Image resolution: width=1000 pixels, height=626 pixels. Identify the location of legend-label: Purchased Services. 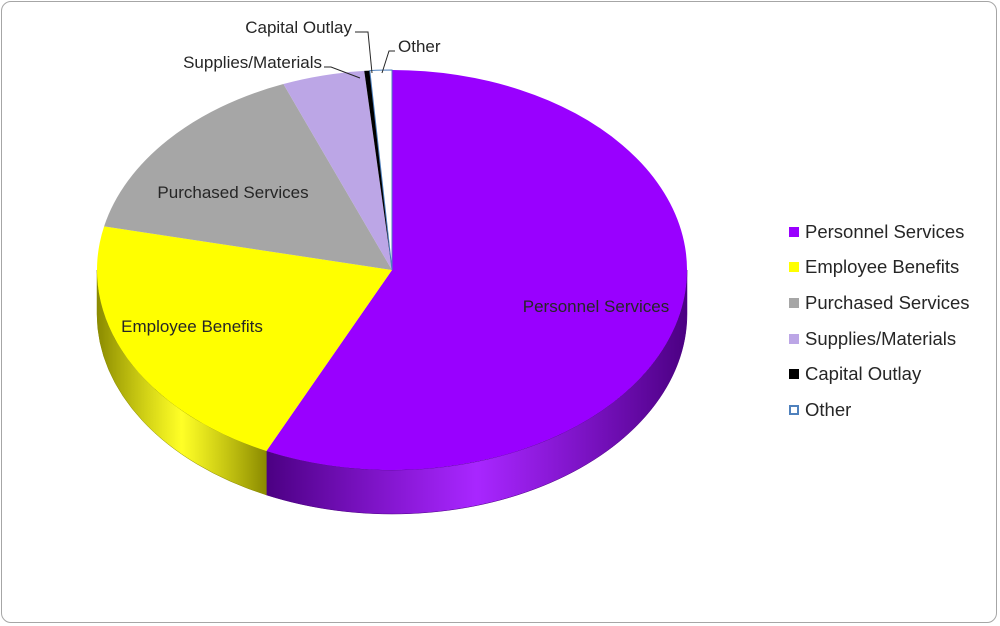
(887, 302).